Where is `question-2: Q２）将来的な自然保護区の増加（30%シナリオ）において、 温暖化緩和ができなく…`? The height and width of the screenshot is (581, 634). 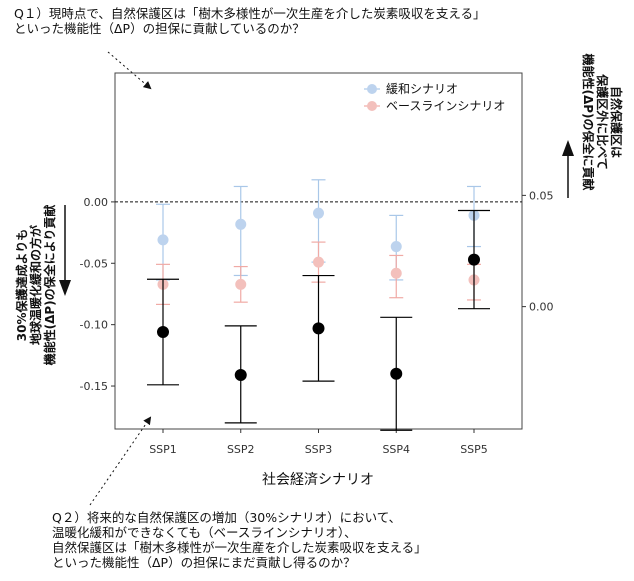
question-2: Q２）将来的な自然保護区の増加（30%シナリオ）において、 温暖化緩和ができなく… is located at coordinates (239, 540).